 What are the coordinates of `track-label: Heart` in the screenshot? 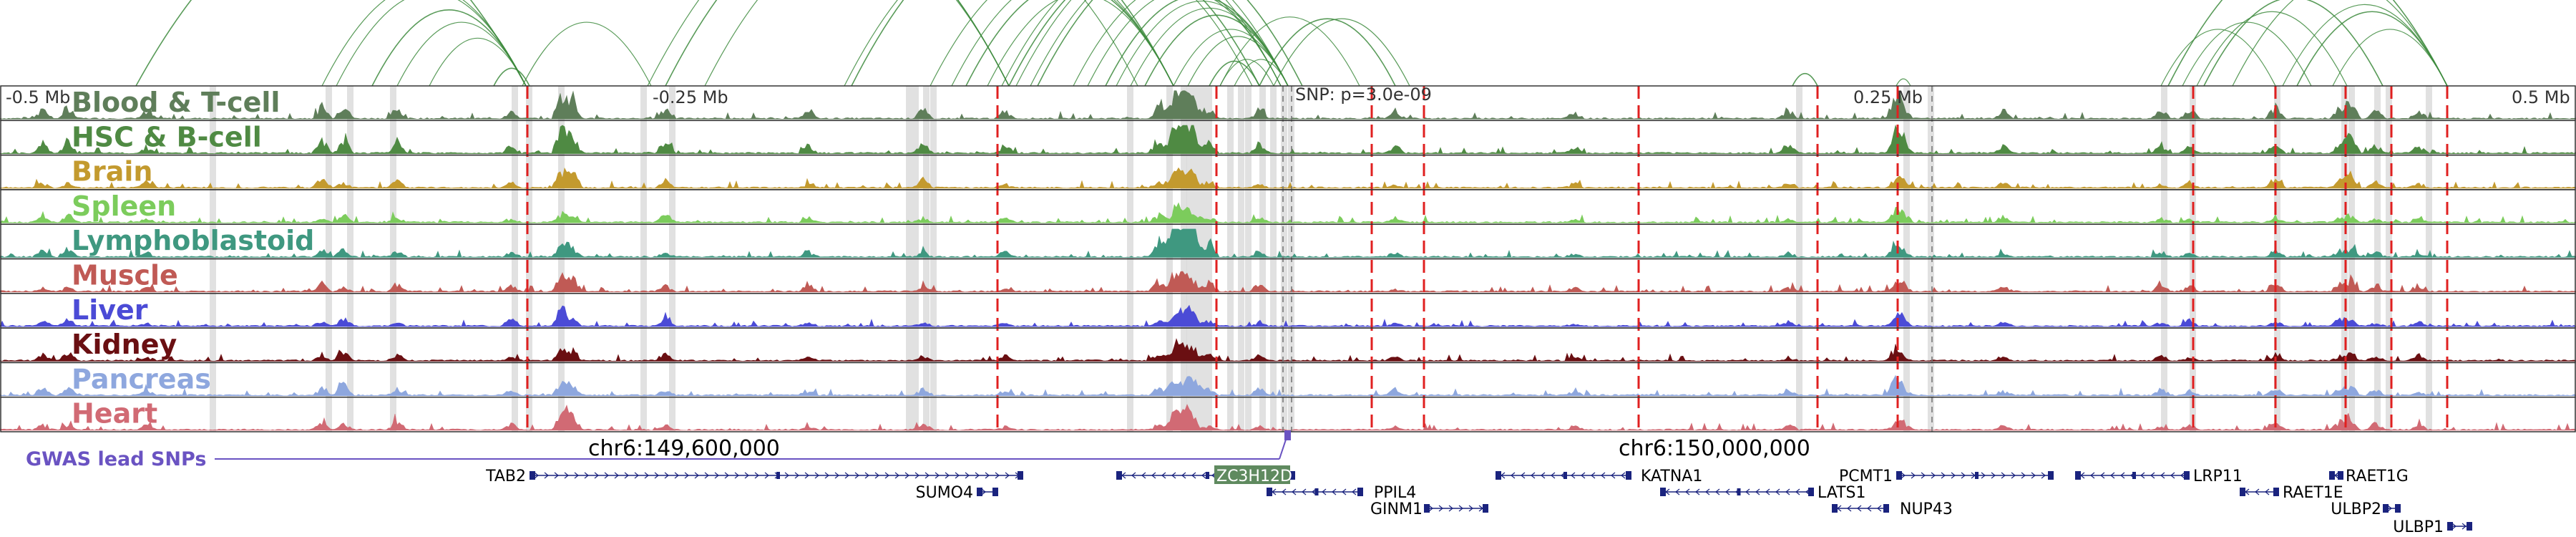 It's located at (114, 414).